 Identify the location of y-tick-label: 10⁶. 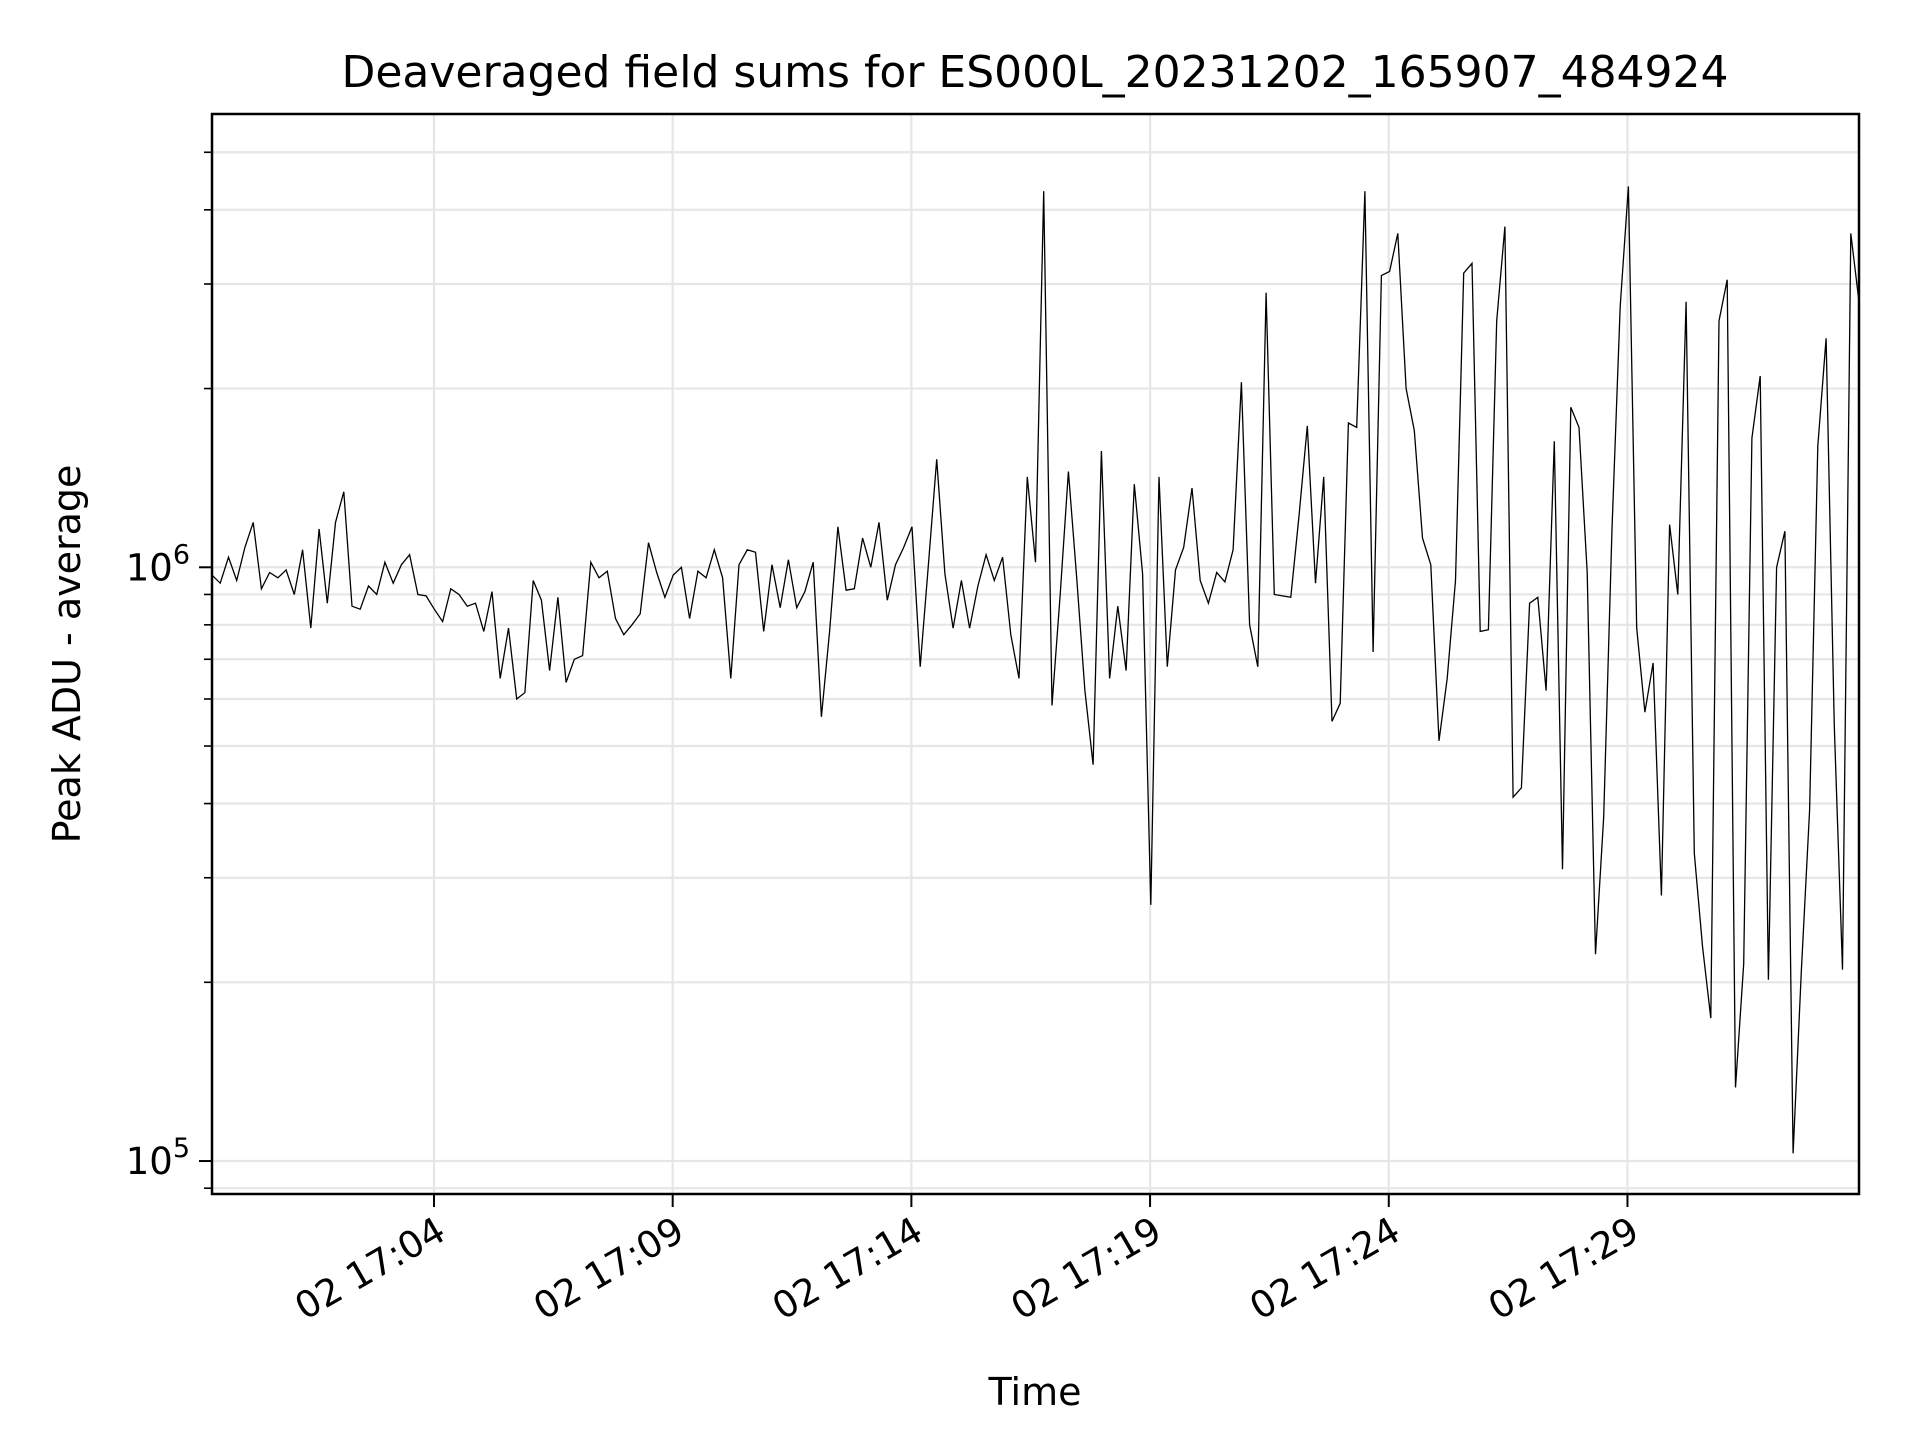
(158, 564).